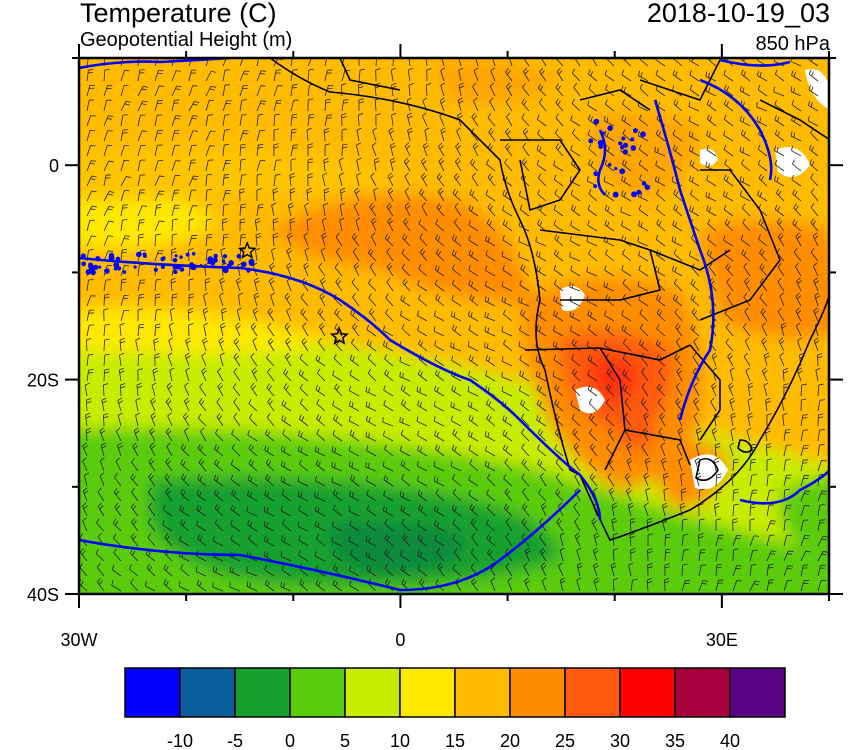 This screenshot has width=850, height=750. What do you see at coordinates (453, 740) in the screenshot?
I see `colorbar-labels: -10 -5 0 5 10 15 20 25 30 35 40` at bounding box center [453, 740].